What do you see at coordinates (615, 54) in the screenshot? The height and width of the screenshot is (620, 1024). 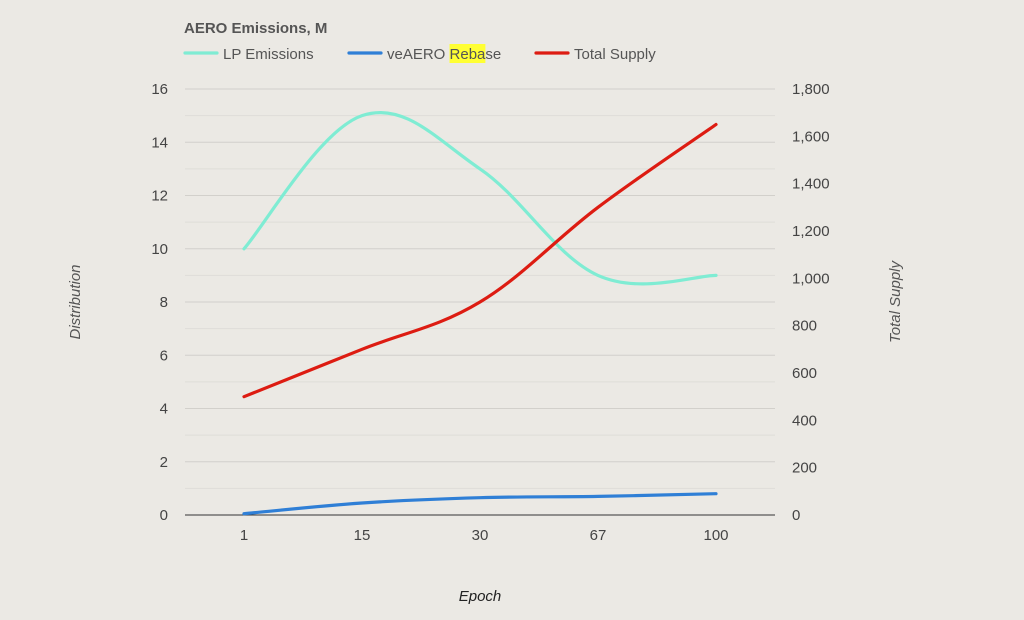 I see `legend-label-total-supply: Total Supply` at bounding box center [615, 54].